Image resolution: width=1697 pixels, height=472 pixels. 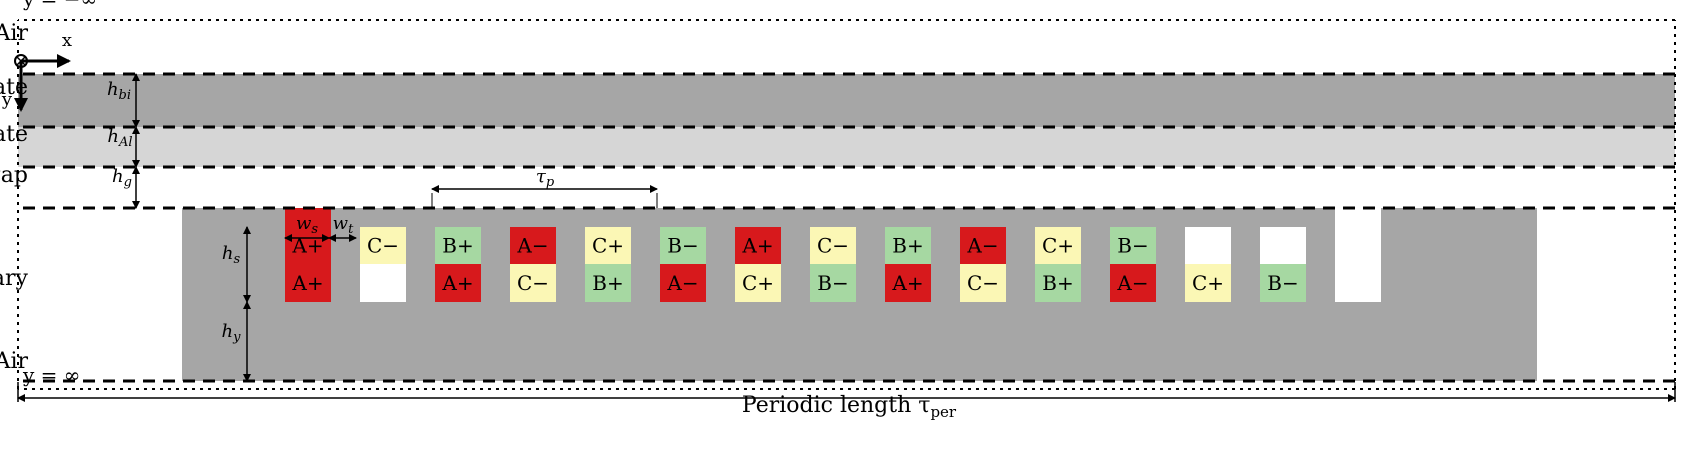 I want to click on y-axis-label: y, so click(x=7, y=99).